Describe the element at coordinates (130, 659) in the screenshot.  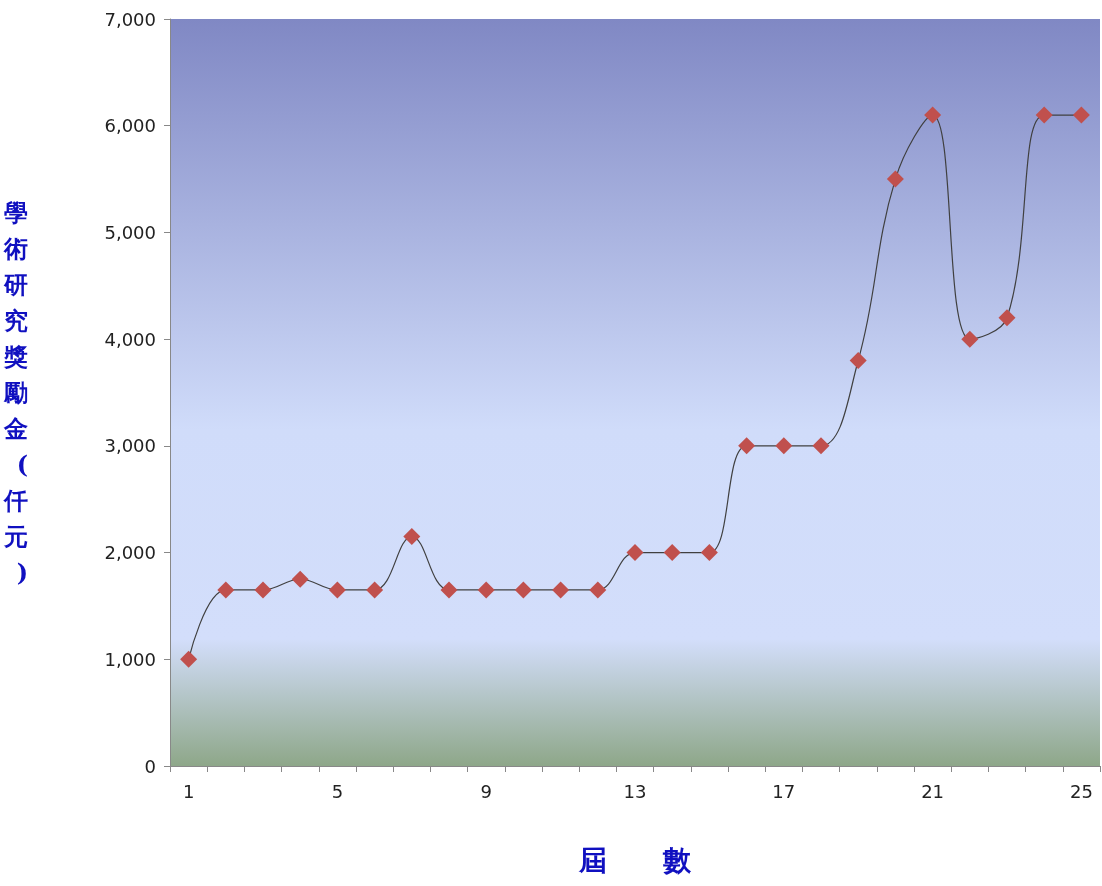
I see `y-tick-label: 1,000` at that location.